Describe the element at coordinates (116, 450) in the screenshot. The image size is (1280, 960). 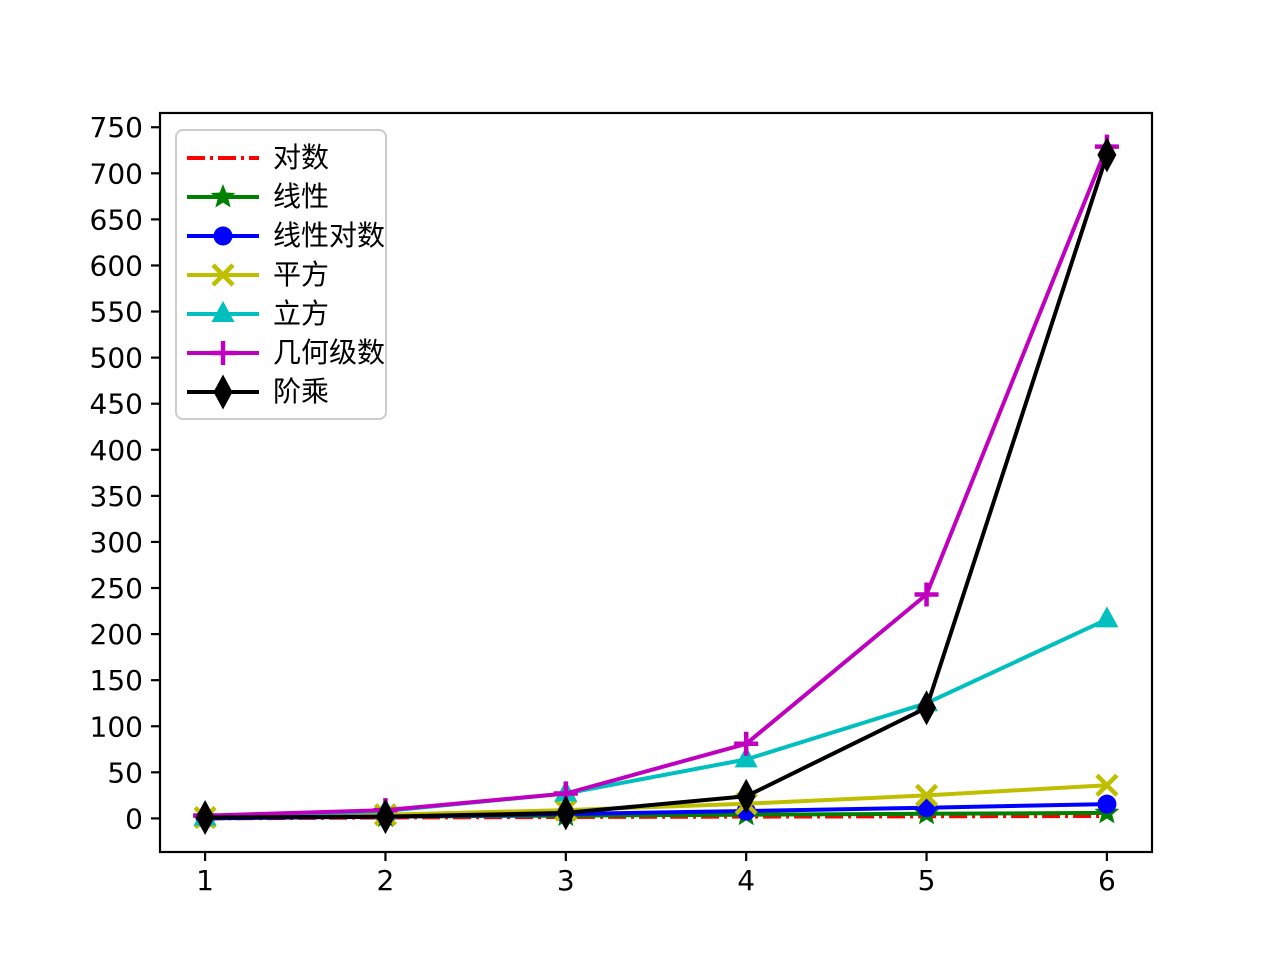
I see `y-tick-label: 400` at that location.